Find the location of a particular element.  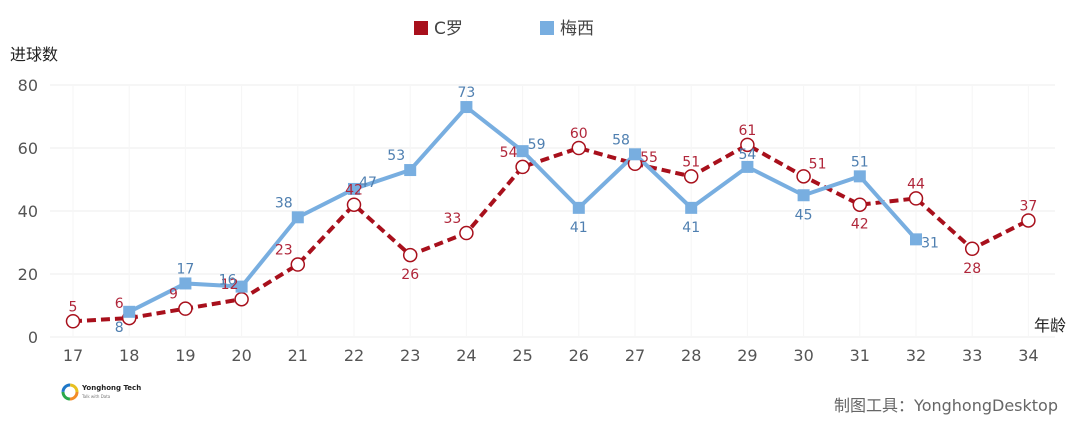

data-label-ronaldo: 5 is located at coordinates (73, 307).